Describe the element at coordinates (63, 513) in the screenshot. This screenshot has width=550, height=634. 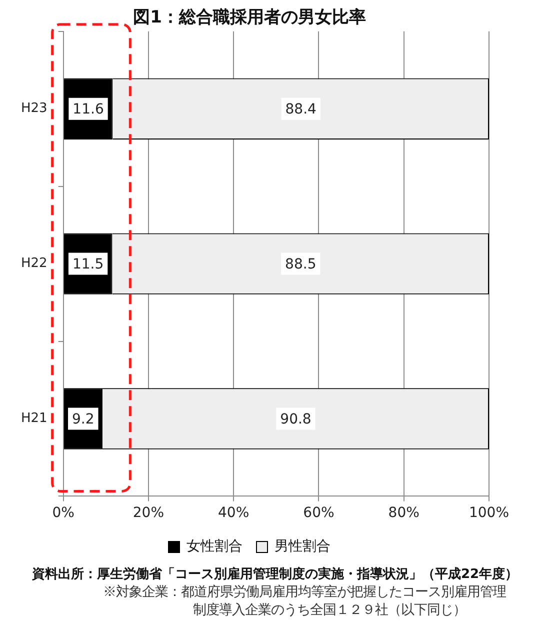
I see `x-tick-label: 0%` at that location.